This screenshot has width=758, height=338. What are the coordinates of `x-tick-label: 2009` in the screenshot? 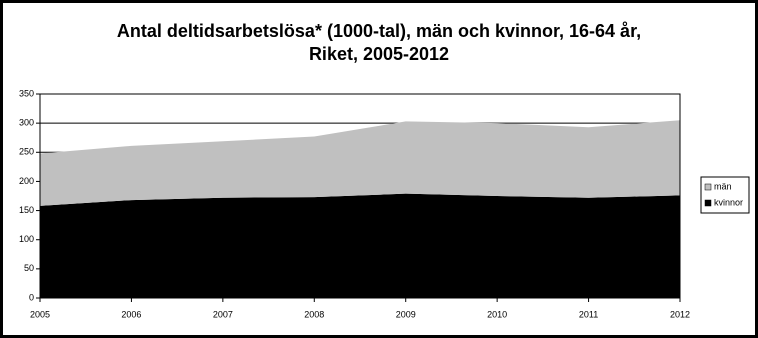 It's located at (406, 314).